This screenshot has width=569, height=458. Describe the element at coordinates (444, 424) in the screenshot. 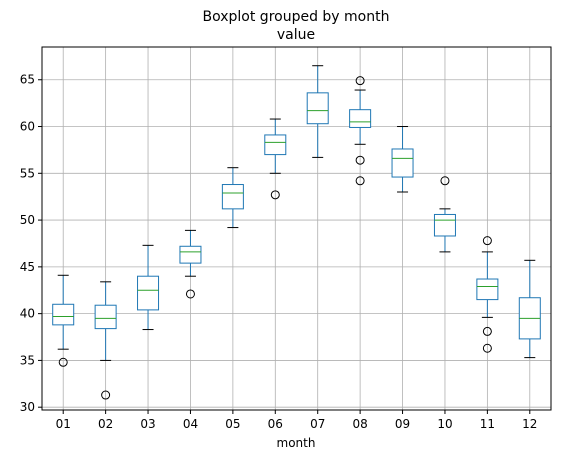

I see `x-tick-label: 10` at that location.